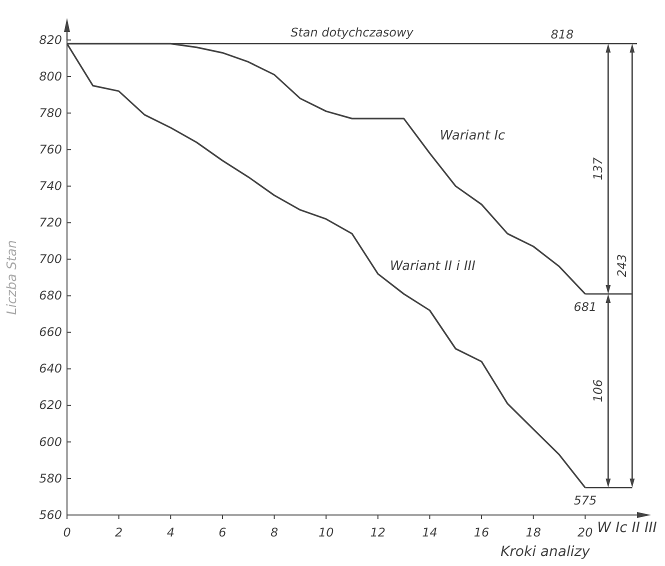 The height and width of the screenshot is (566, 665). What do you see at coordinates (585, 307) in the screenshot?
I see `annotation: 681` at bounding box center [585, 307].